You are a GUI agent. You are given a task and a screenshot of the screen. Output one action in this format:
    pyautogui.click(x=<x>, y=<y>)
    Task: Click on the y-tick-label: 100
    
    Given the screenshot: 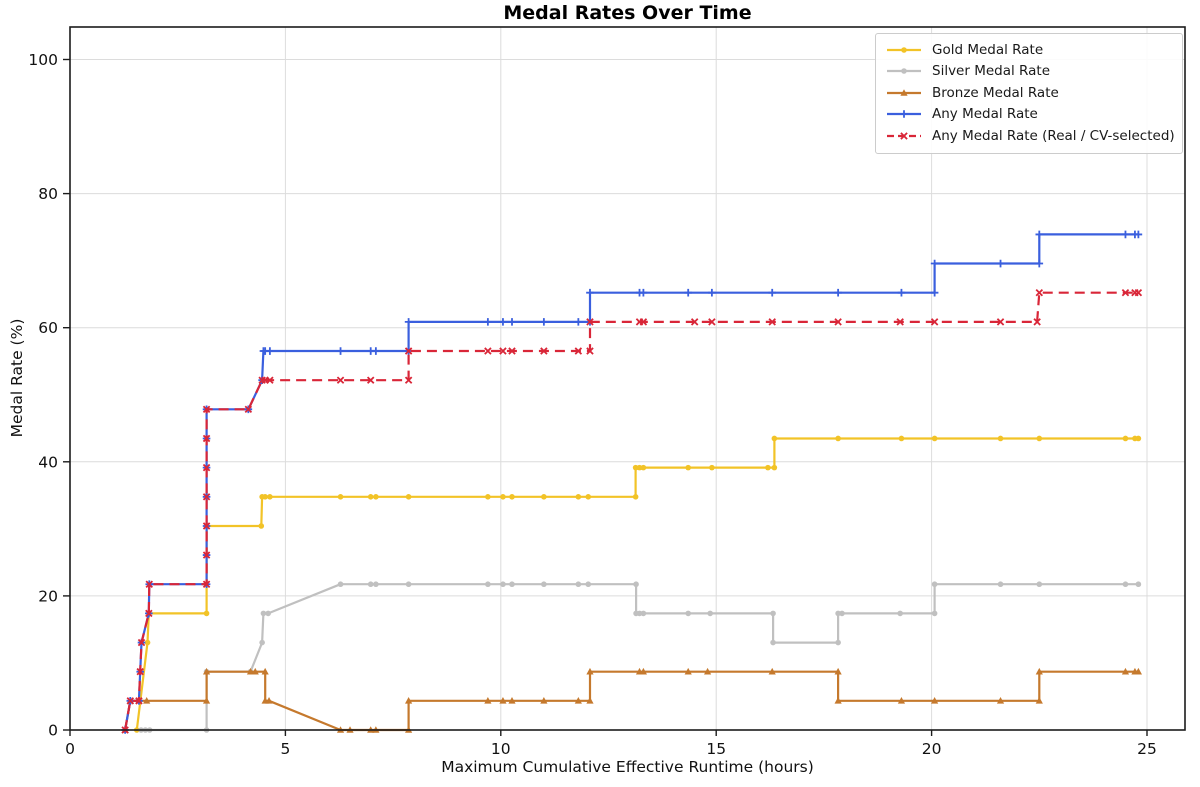 What is the action you would take?
    pyautogui.click(x=43, y=60)
    